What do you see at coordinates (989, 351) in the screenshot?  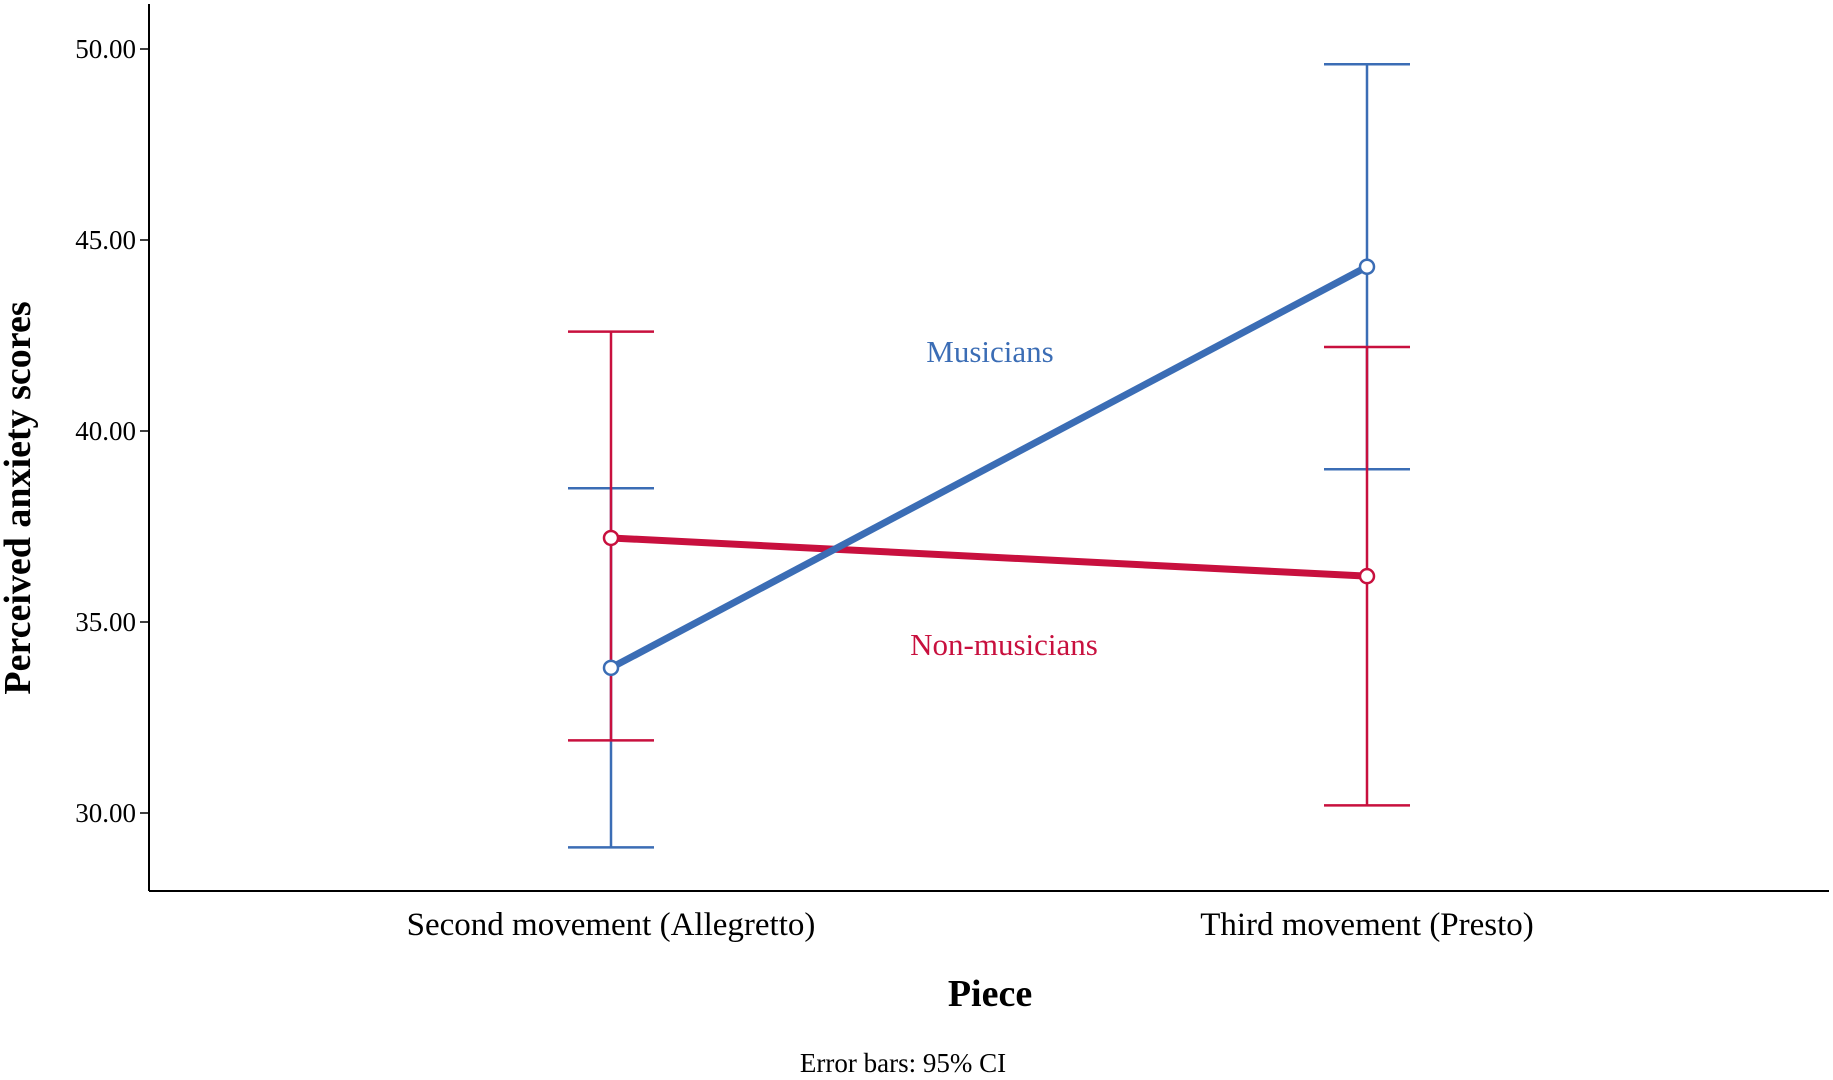 I see `series-label-musicians: Musicians` at bounding box center [989, 351].